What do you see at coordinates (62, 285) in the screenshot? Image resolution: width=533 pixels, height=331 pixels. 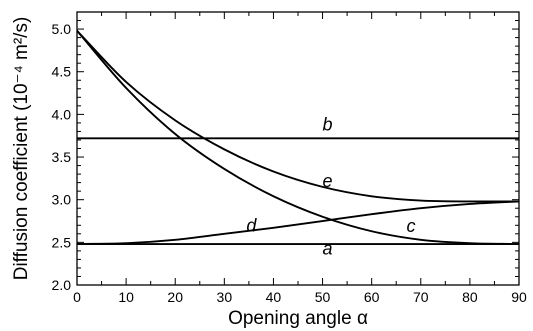 I see `y-tick-label: 2.0` at bounding box center [62, 285].